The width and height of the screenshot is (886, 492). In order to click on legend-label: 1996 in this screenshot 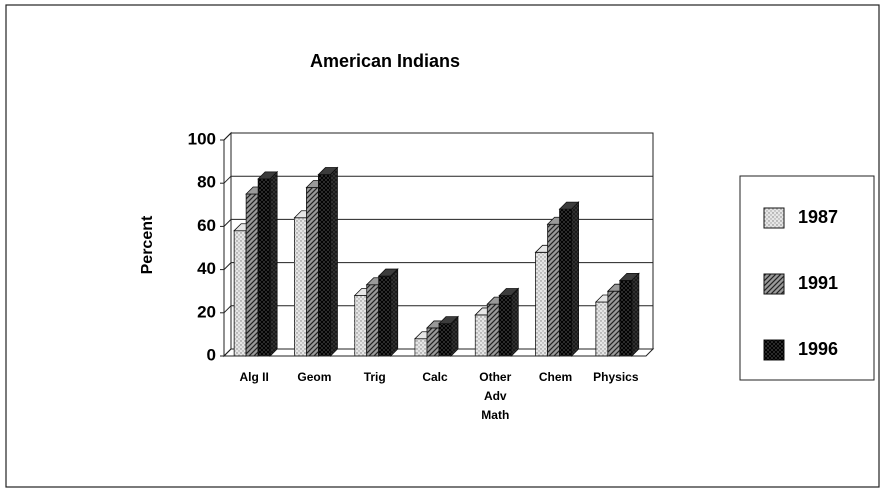, I will do `click(818, 349)`.